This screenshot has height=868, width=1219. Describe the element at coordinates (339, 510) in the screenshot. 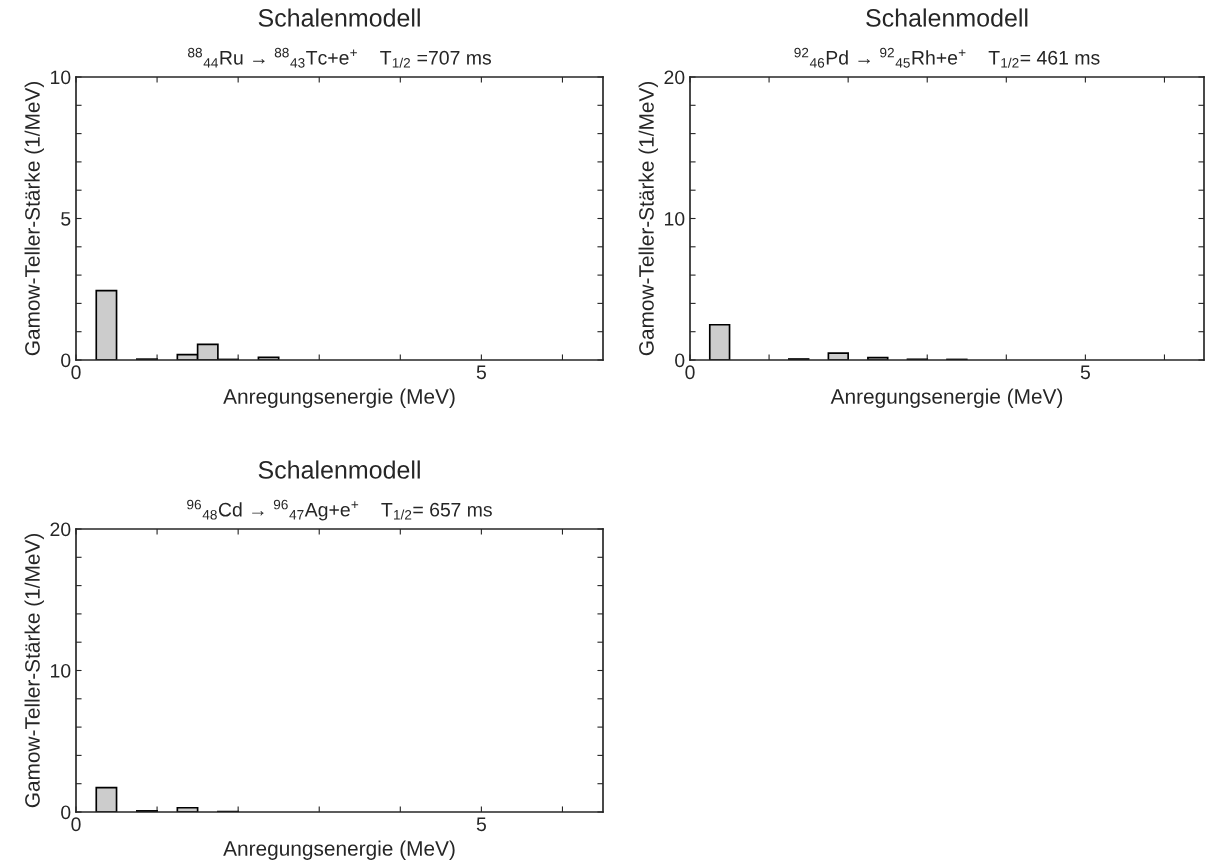

I see `text: $^{96}$$_{48}$Cd → $^{96}$$_{47}$Ag+e$^{+}$ T$_{1/2}$= 657 ms` at that location.